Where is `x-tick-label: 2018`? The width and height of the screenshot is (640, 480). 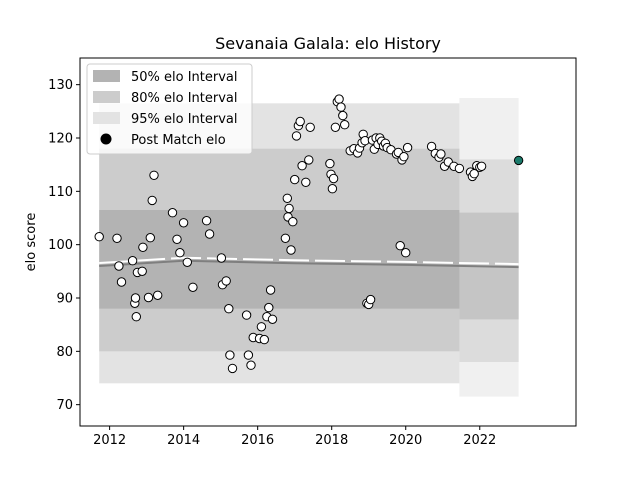 x-tick-label: 2018 is located at coordinates (331, 440).